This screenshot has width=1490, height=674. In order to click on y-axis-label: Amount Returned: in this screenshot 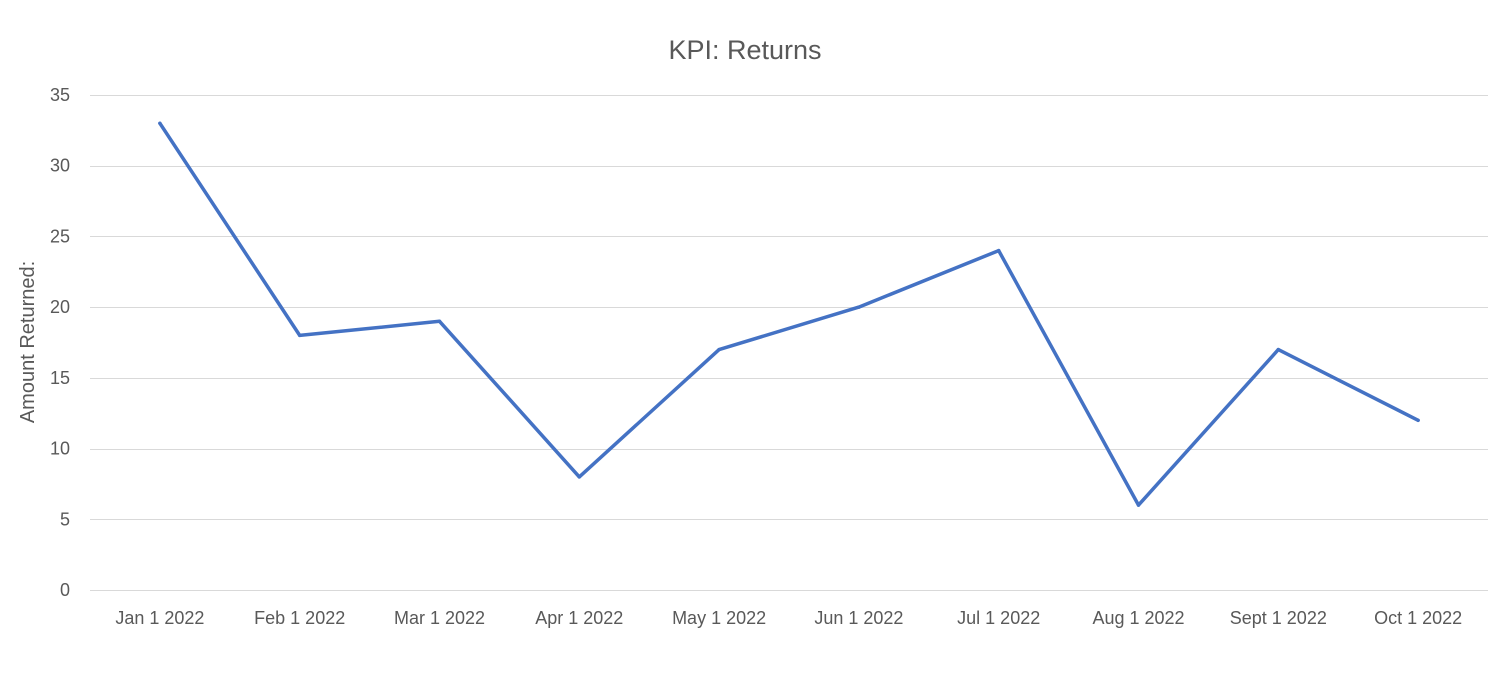, I will do `click(28, 342)`.